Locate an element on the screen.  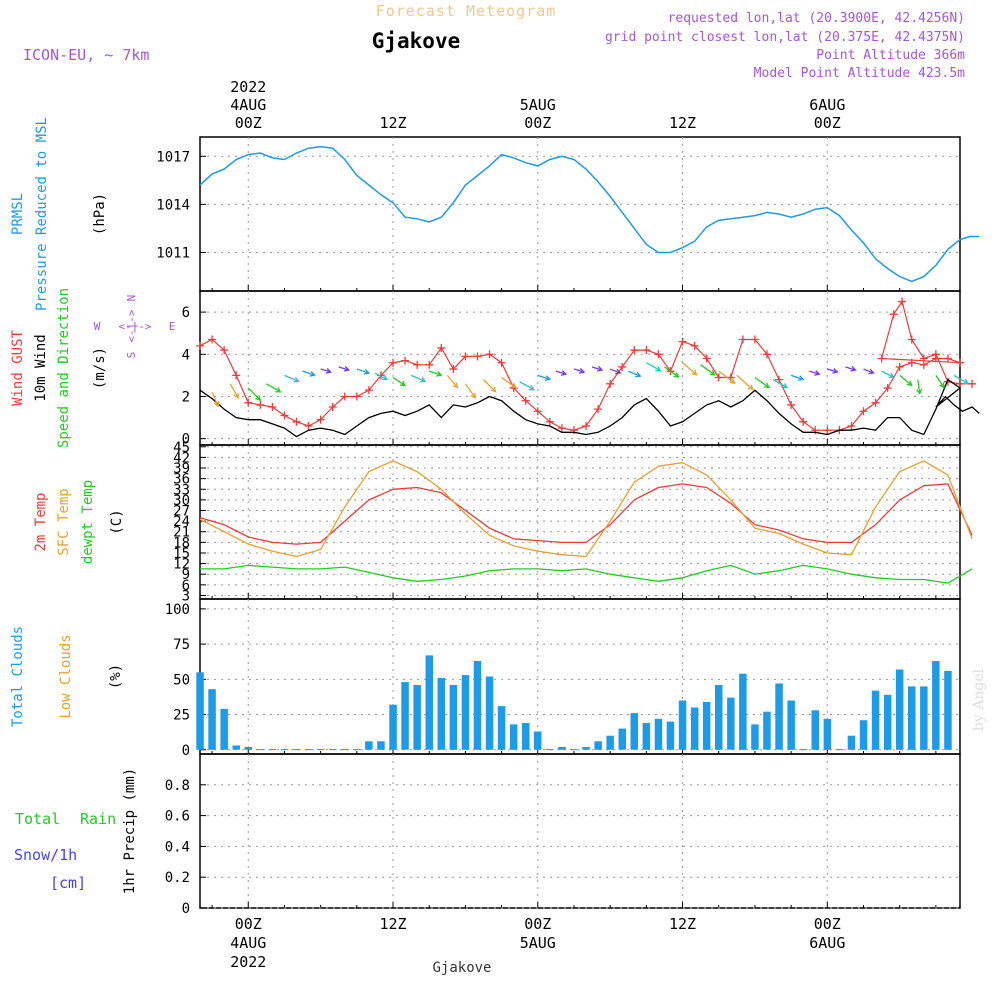
top-time-label: 2022 is located at coordinates (248, 87).